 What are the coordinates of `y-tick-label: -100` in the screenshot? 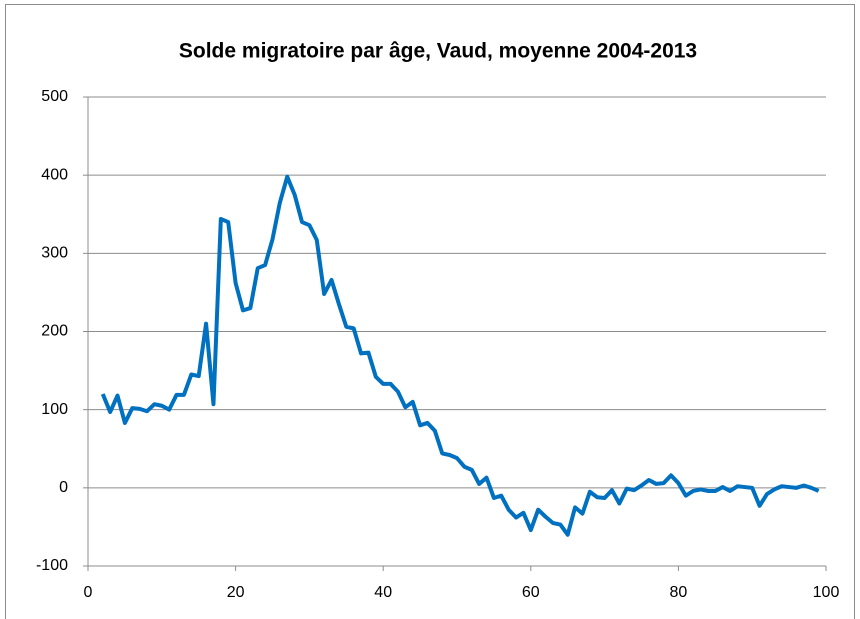 It's located at (52, 565).